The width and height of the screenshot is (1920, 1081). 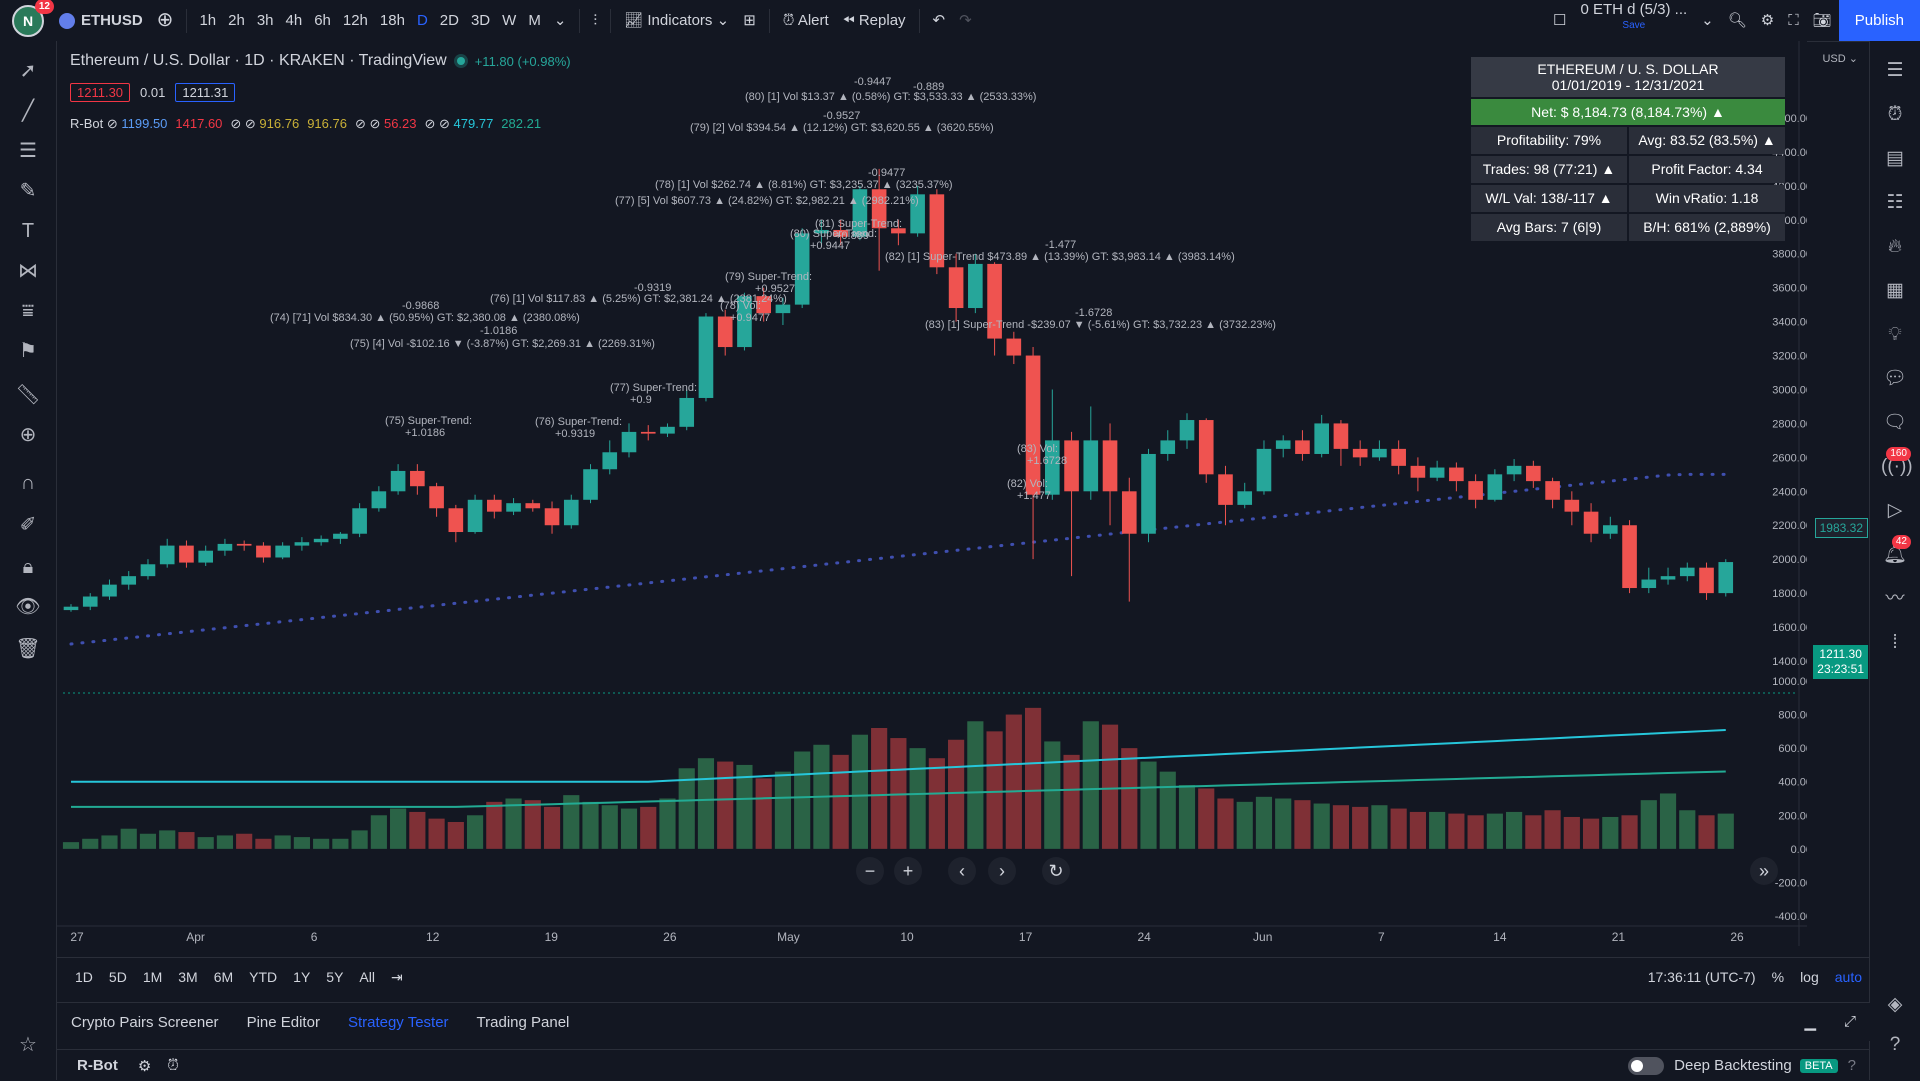 I want to click on zoom-in-icon: ⊕, so click(x=28, y=435).